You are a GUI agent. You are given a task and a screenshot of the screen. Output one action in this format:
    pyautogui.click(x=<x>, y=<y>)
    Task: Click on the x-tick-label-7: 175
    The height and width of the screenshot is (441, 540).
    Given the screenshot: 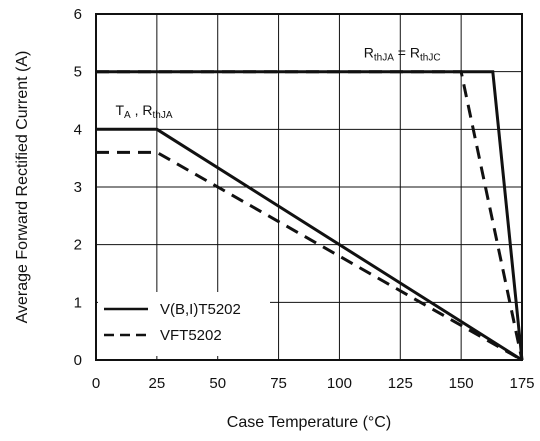 What is the action you would take?
    pyautogui.click(x=521, y=383)
    